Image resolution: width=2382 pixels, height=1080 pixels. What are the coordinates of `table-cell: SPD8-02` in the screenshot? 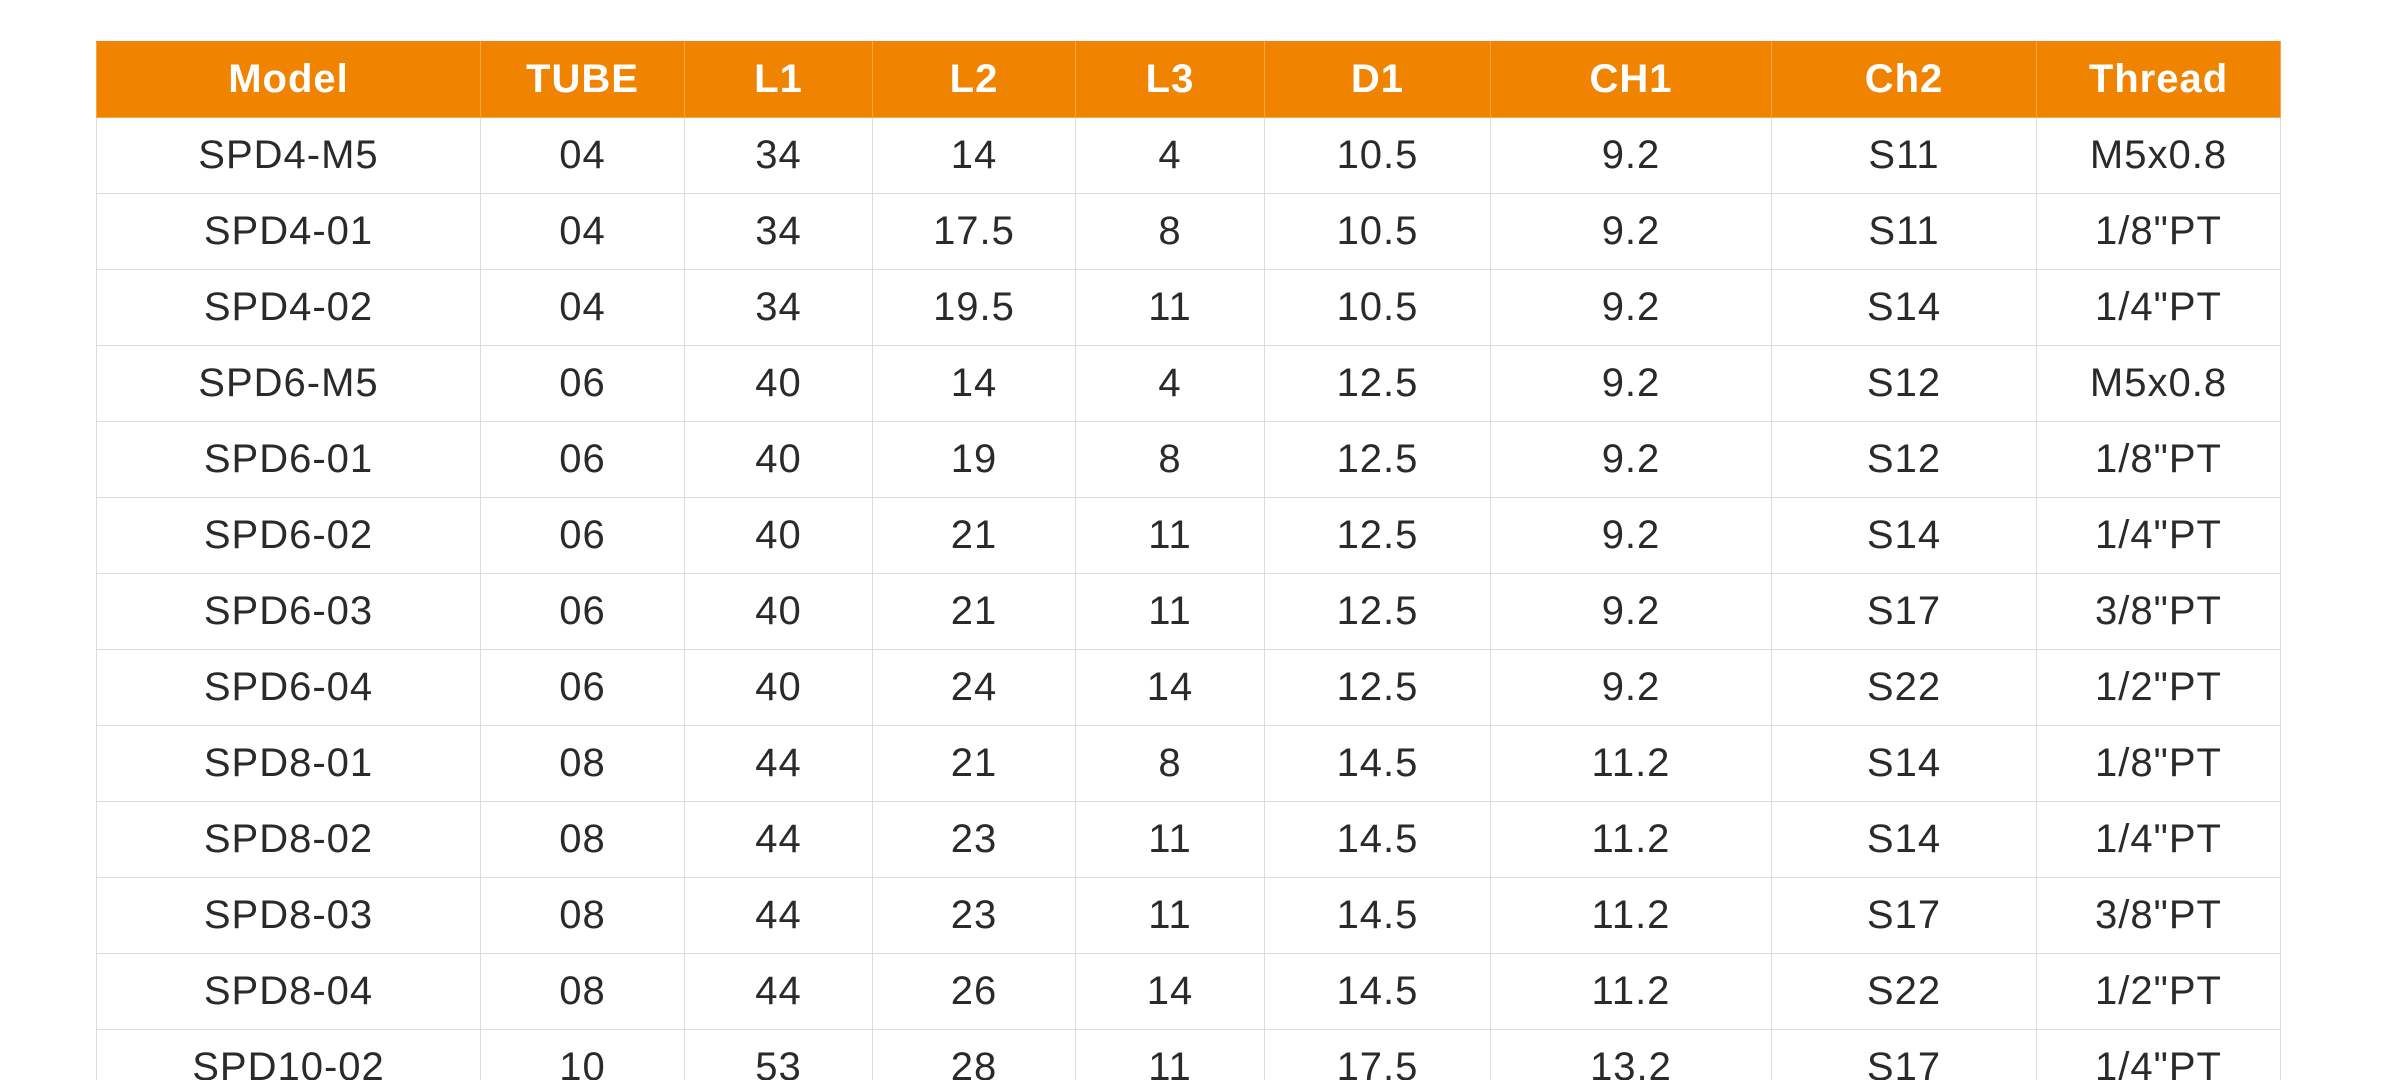 It's located at (288, 839).